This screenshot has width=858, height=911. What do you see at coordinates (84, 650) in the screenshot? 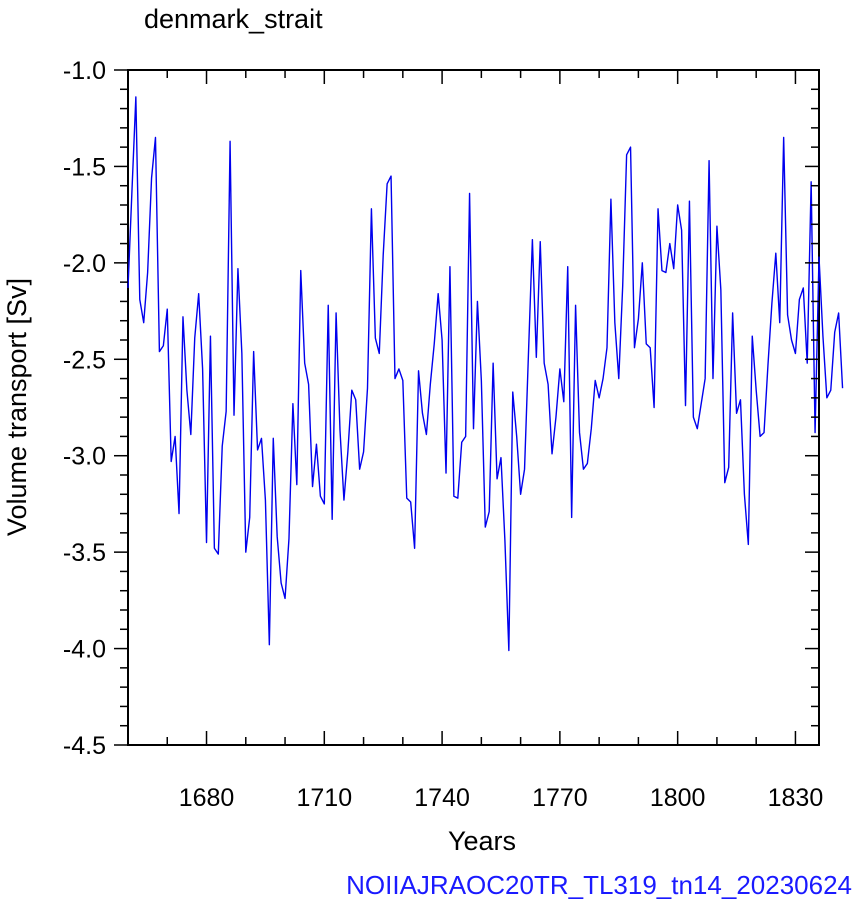
I see `y-tick-label: -4.0` at bounding box center [84, 650].